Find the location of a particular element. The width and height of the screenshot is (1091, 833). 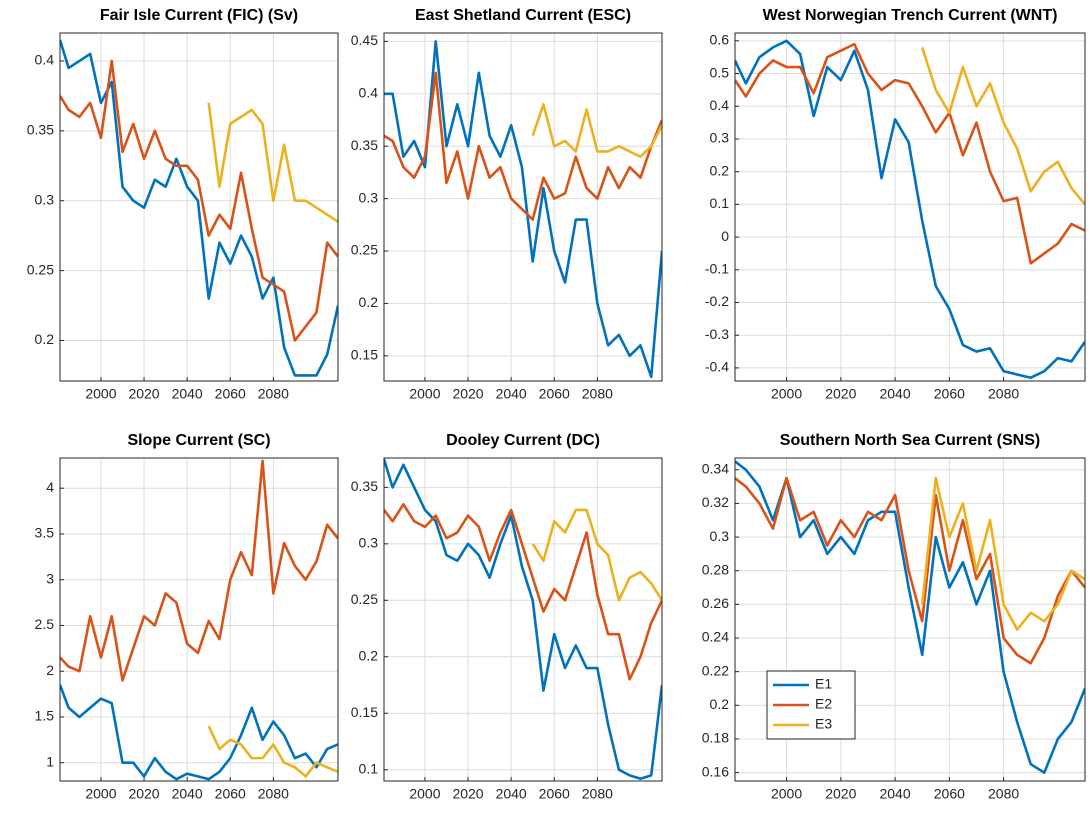

y-tick-label: 0.34 is located at coordinates (715, 468).